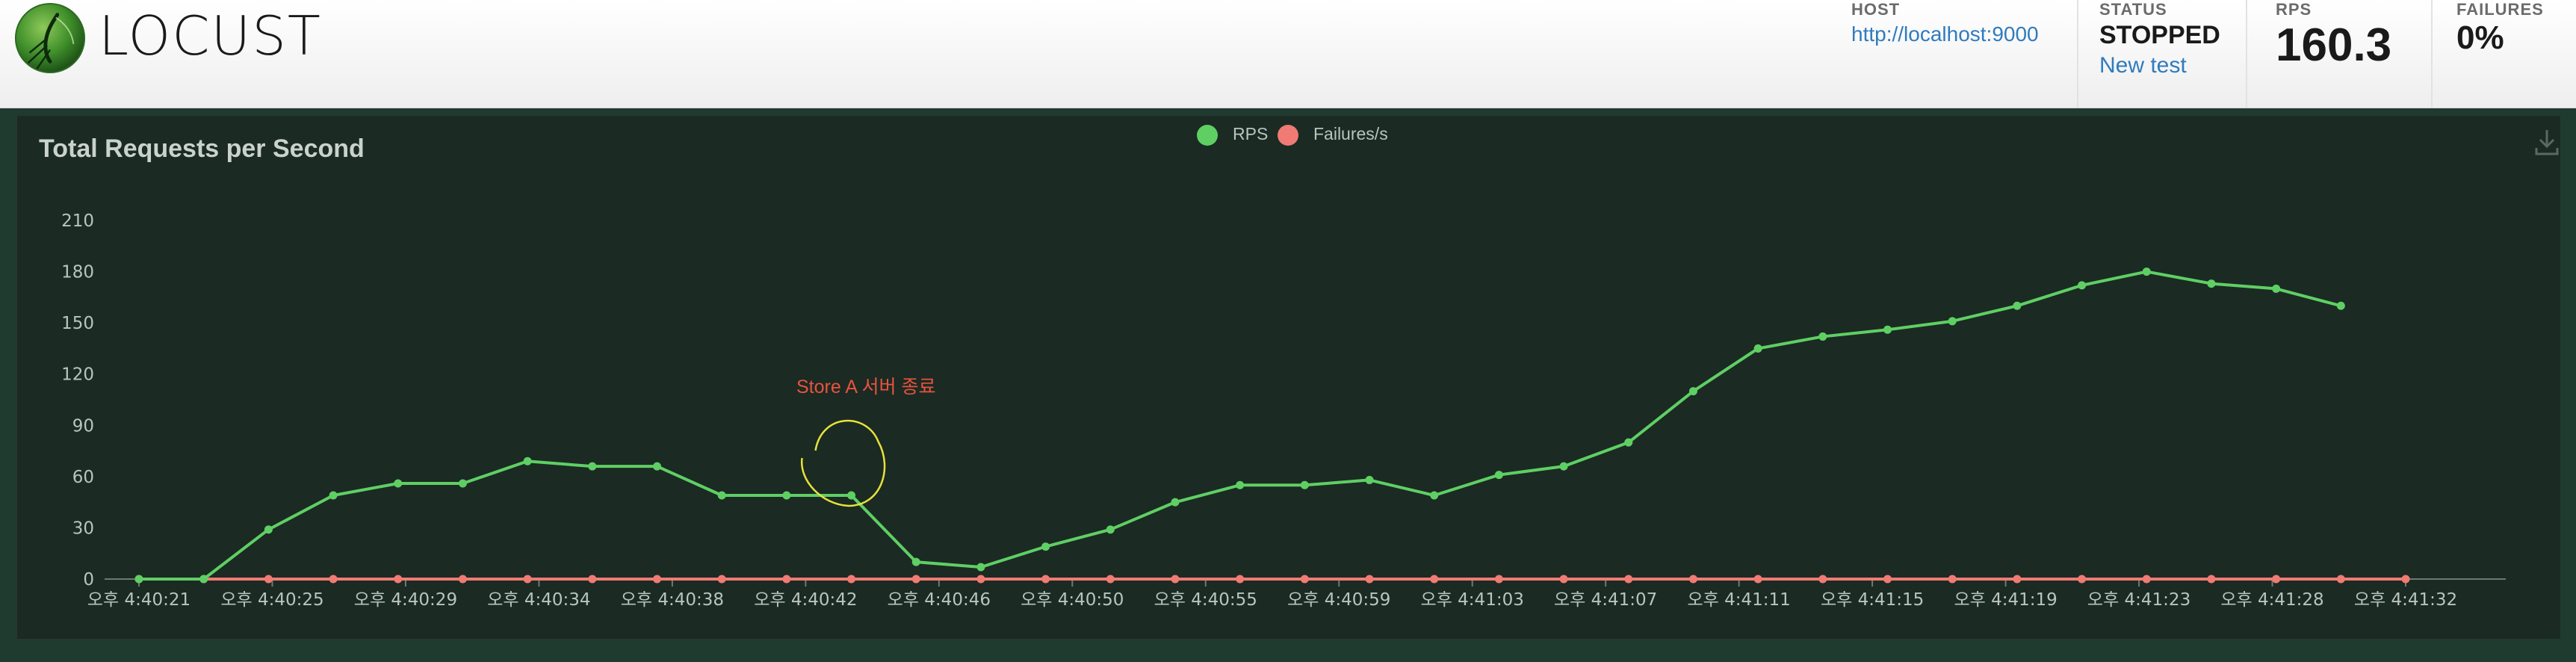 The height and width of the screenshot is (662, 2576). Describe the element at coordinates (2143, 65) in the screenshot. I see `new-test-link: New test` at that location.